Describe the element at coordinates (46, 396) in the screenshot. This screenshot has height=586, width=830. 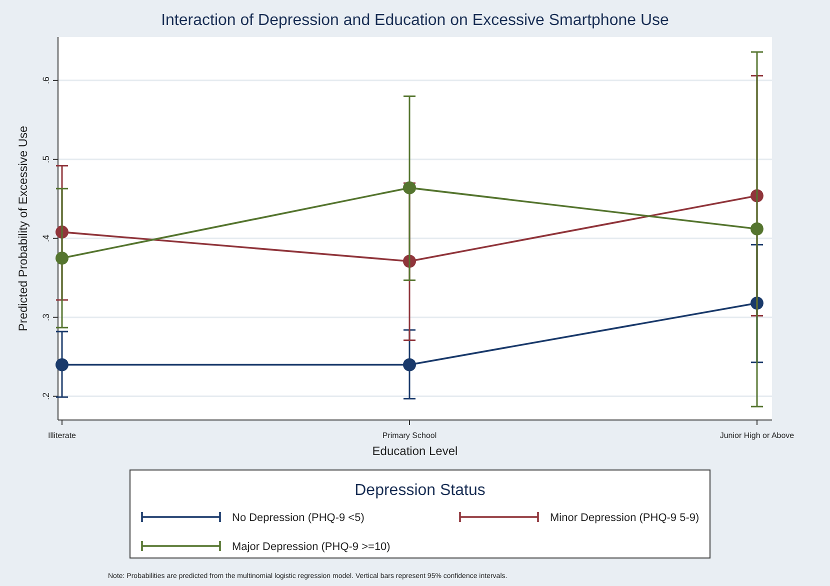
I see `y-tick-label: .2` at that location.